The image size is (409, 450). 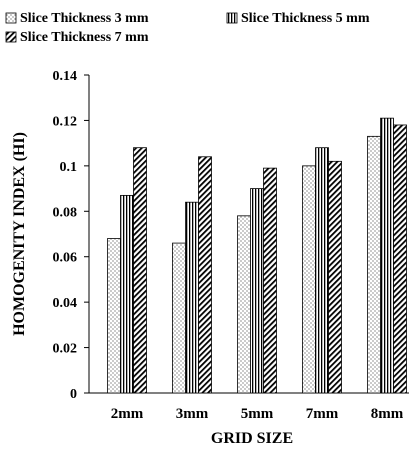 I want to click on y-tick-label: 0.04, so click(x=65, y=303).